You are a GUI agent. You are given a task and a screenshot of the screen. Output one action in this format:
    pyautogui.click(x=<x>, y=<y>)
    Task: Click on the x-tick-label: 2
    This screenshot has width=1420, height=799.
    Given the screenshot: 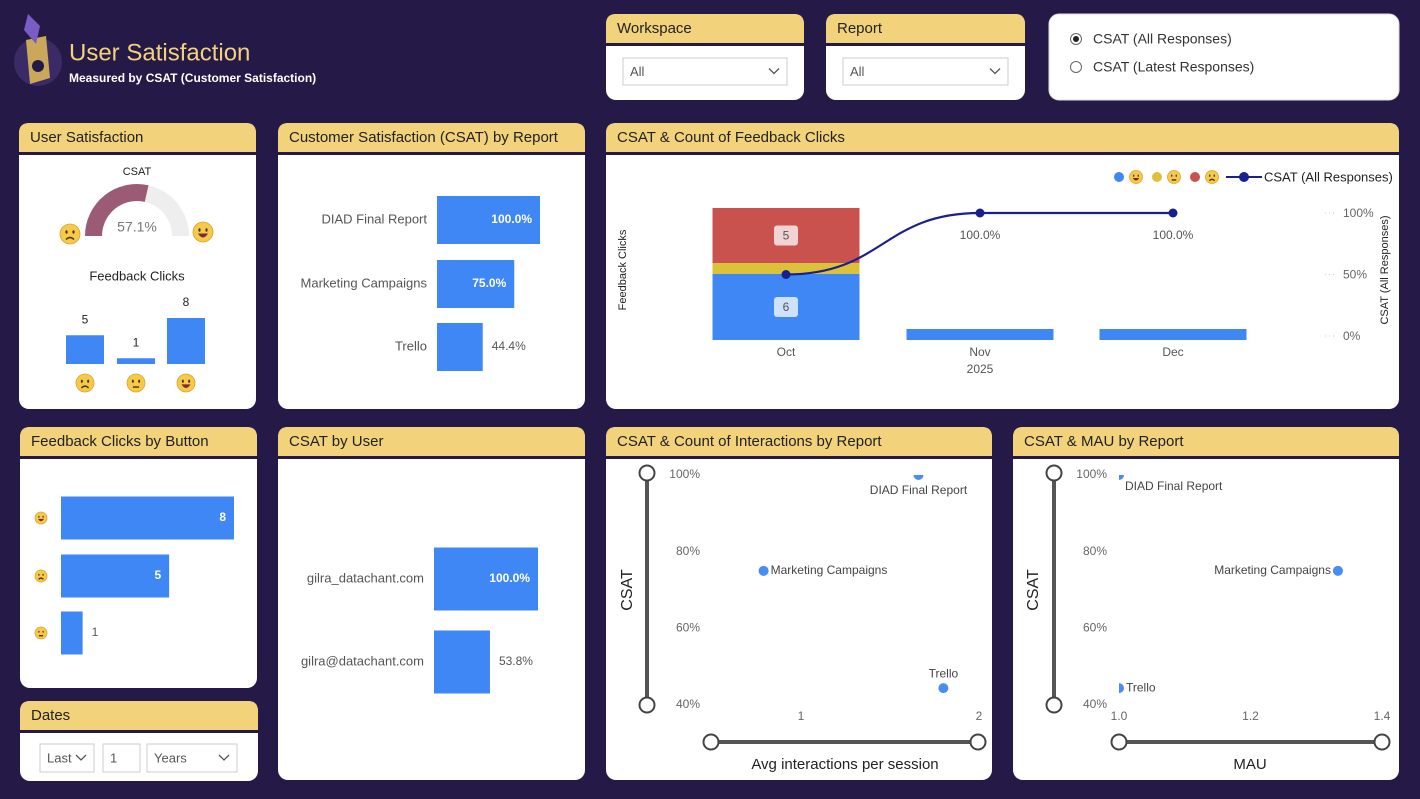 What is the action you would take?
    pyautogui.click(x=979, y=716)
    